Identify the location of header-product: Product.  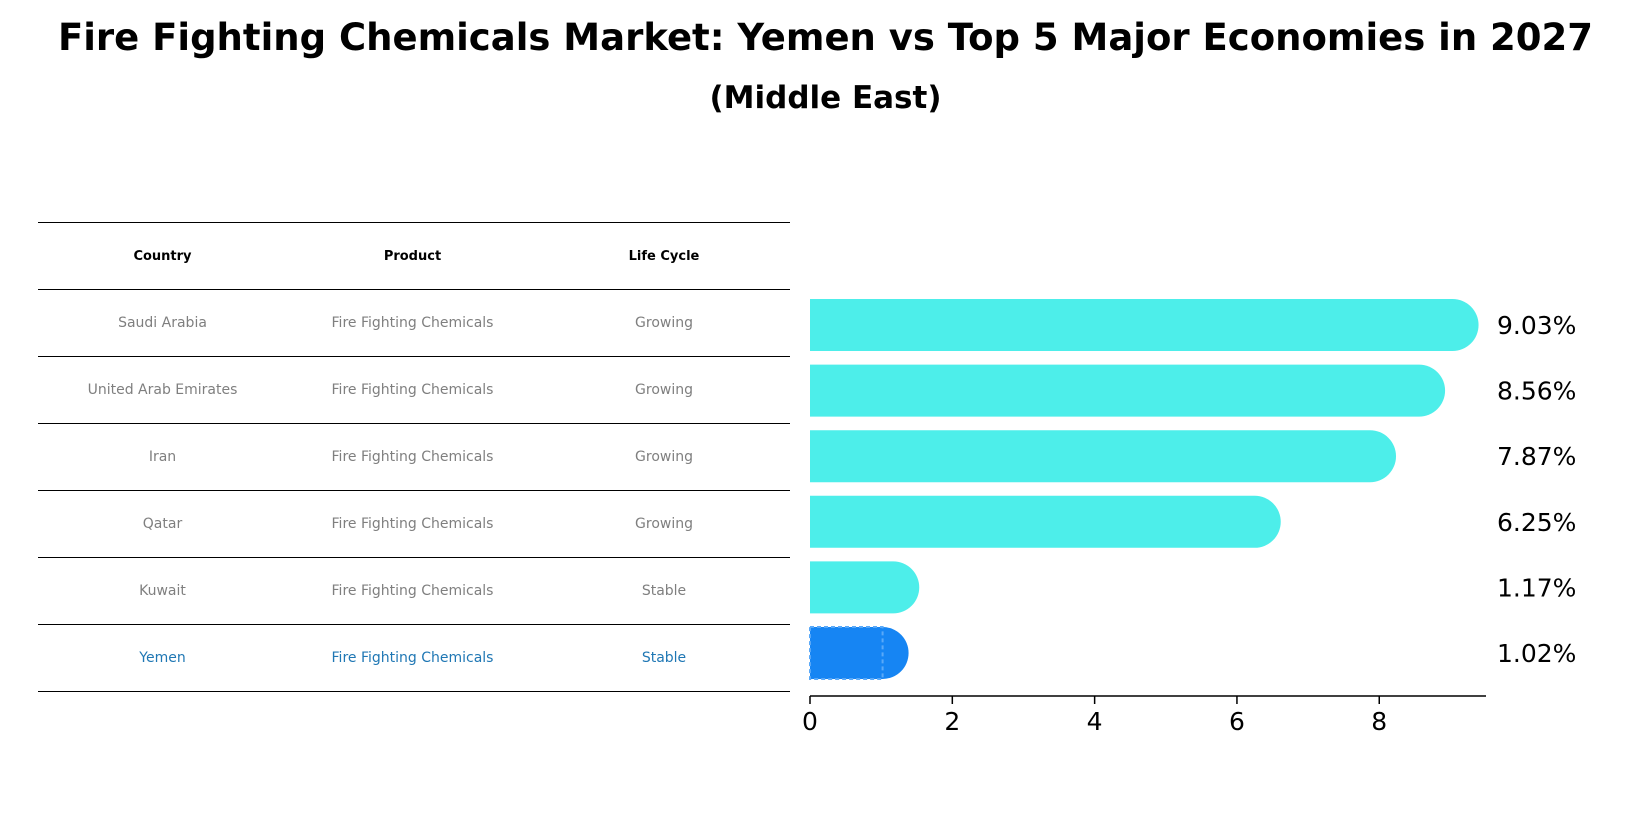
(412, 256).